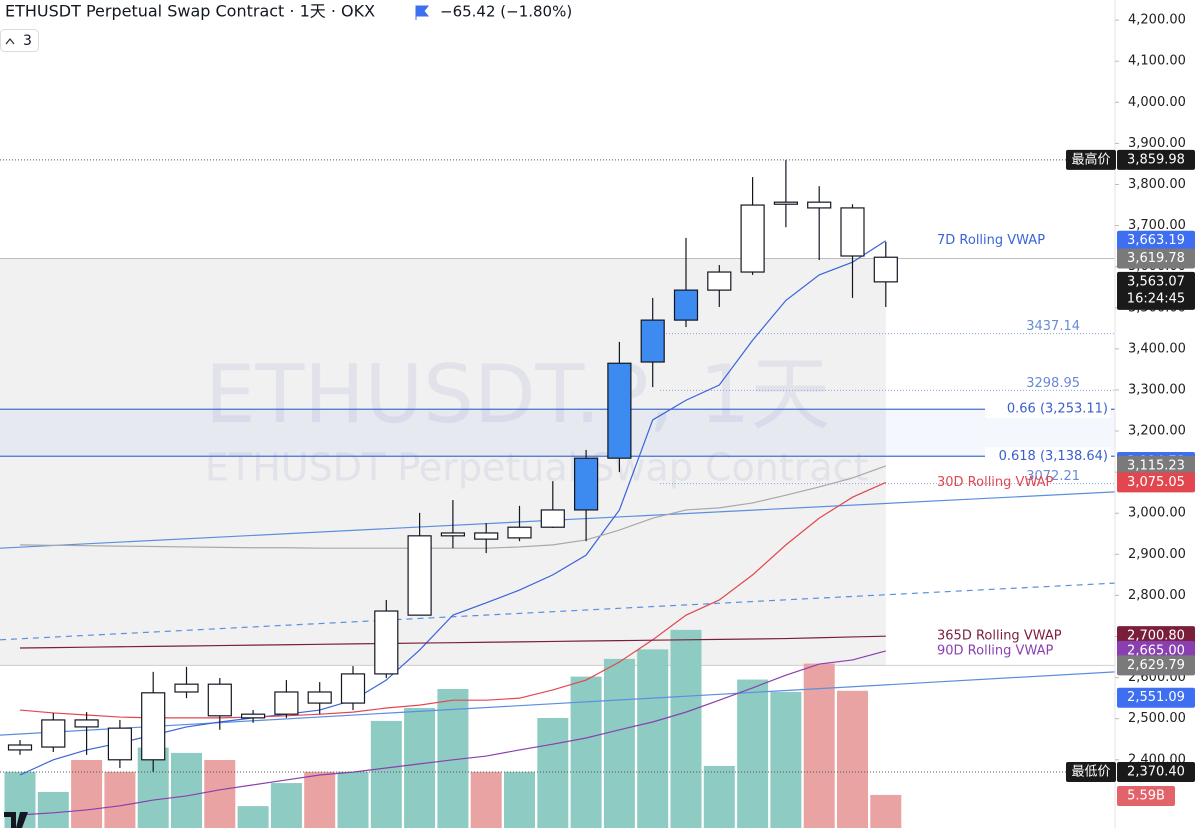  I want to click on y-tick-label: 4,200.00, so click(1157, 20).